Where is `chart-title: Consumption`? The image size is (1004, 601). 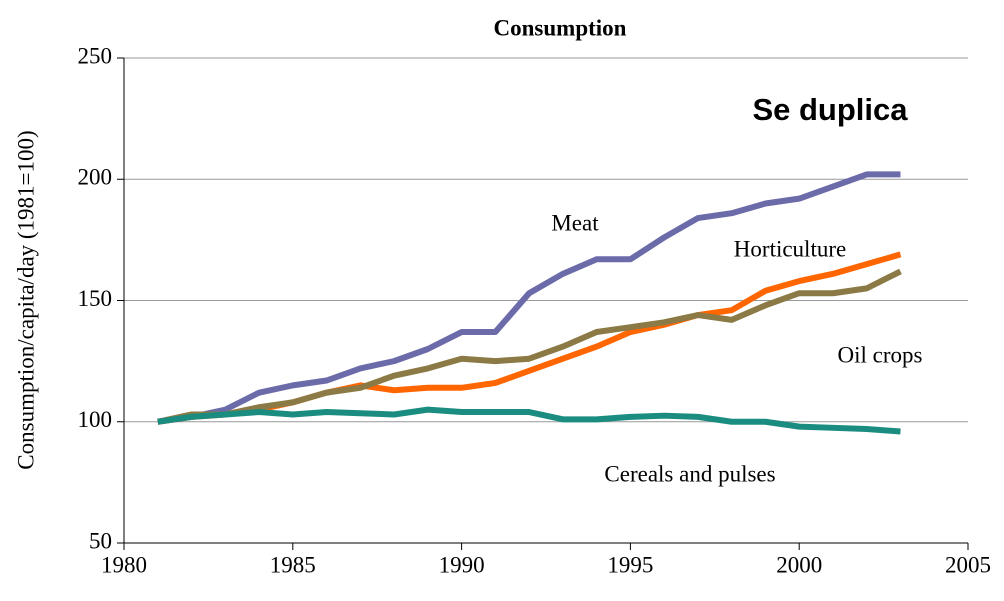
chart-title: Consumption is located at coordinates (560, 27).